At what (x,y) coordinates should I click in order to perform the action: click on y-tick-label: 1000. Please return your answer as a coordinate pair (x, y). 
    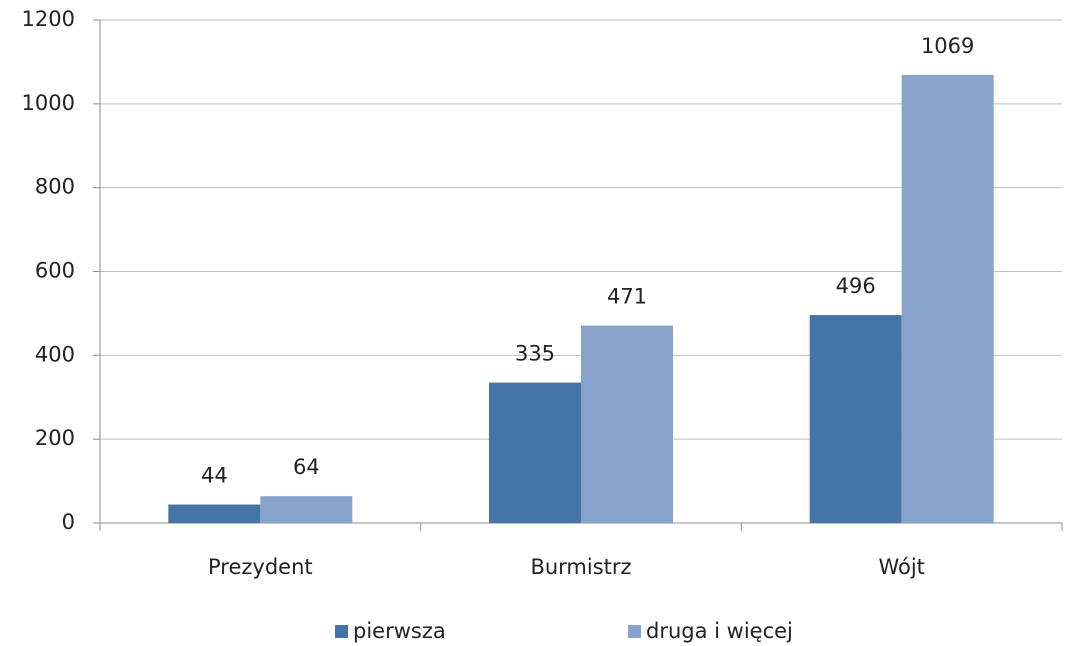
    Looking at the image, I should click on (48, 103).